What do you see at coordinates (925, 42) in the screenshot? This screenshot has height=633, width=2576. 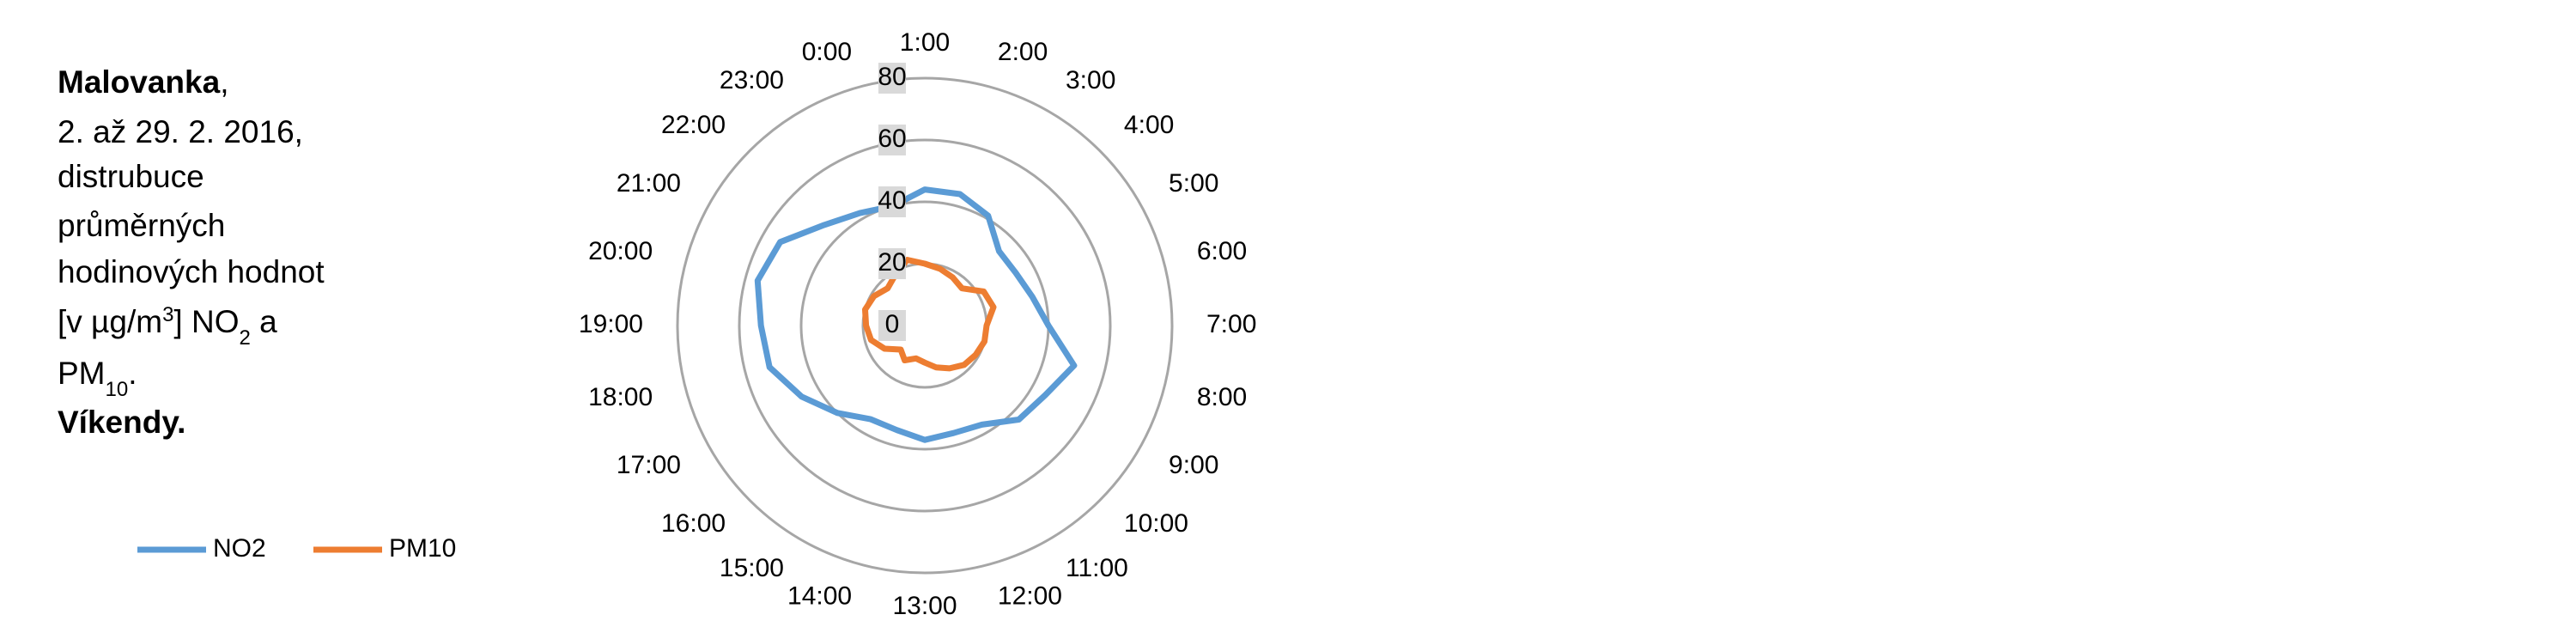 I see `category-label: 1:00` at bounding box center [925, 42].